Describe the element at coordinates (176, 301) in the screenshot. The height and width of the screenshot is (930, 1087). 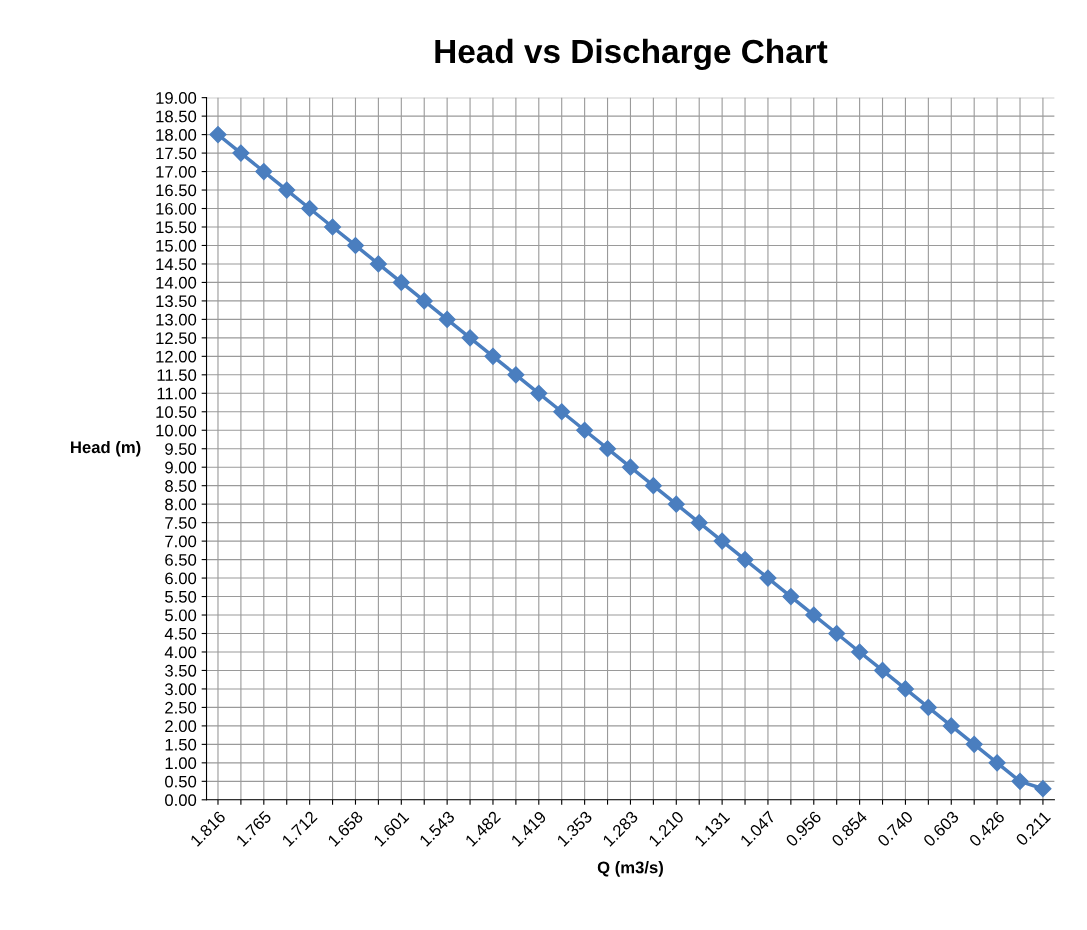
I see `y-tick-label: 13.50` at that location.